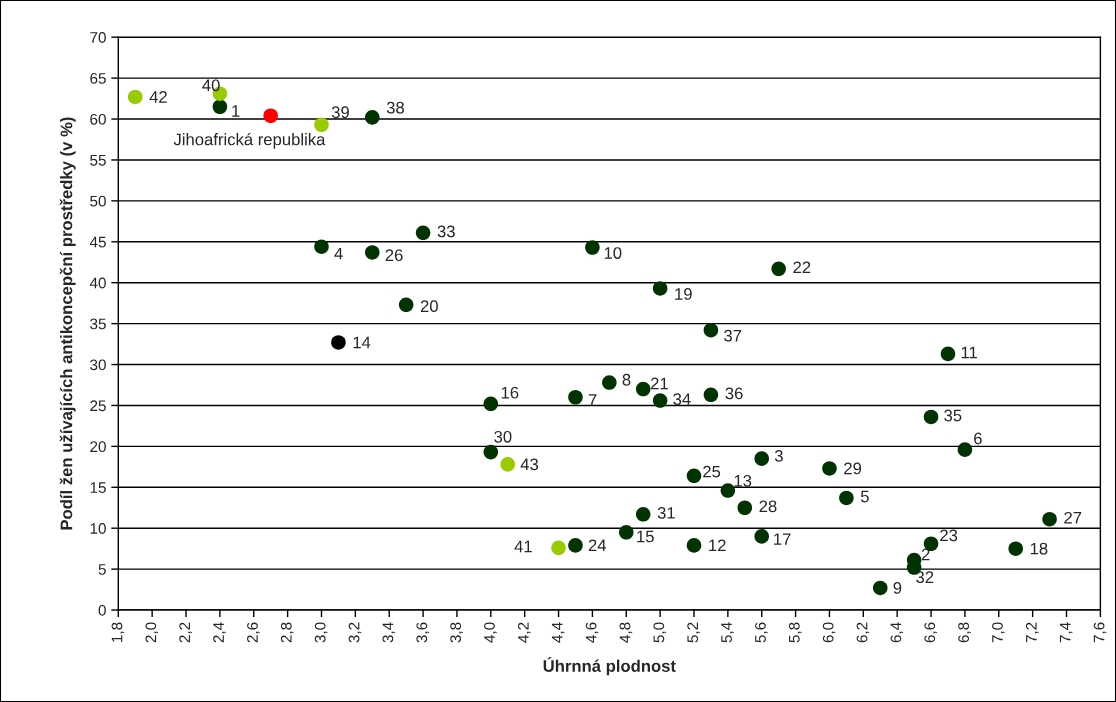  What do you see at coordinates (97, 242) in the screenshot?
I see `y-tick-label: 45` at bounding box center [97, 242].